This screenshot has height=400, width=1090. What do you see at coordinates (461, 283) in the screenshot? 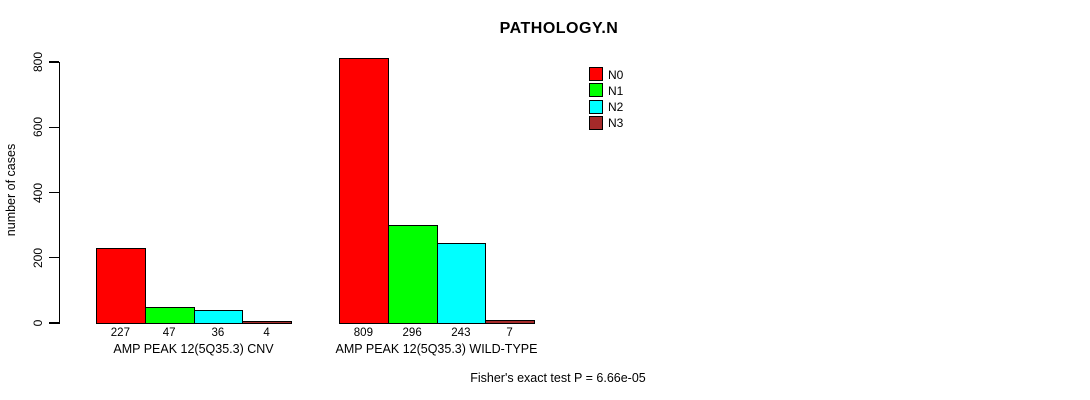
I see `bar-n2-group2` at bounding box center [461, 283].